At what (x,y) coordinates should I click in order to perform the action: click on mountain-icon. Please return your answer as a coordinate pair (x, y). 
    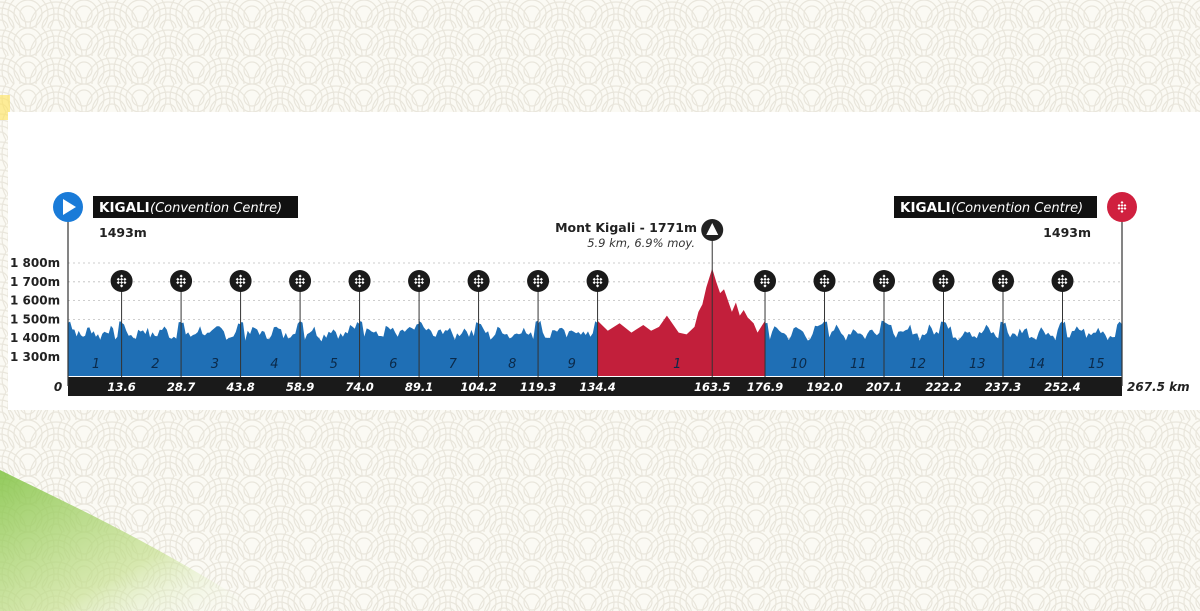
    Looking at the image, I should click on (712, 229).